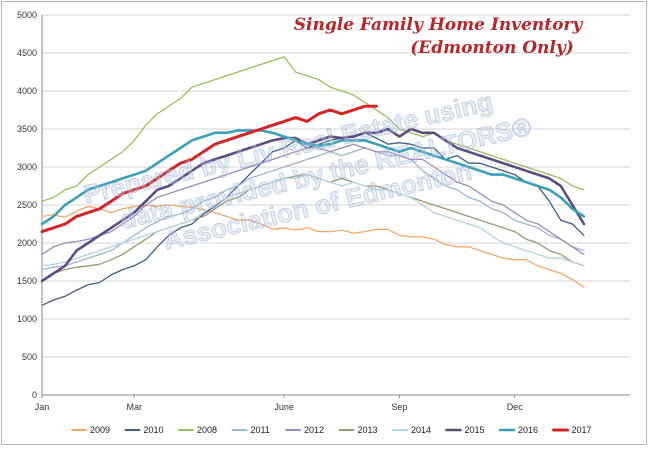 Image resolution: width=650 pixels, height=449 pixels. I want to click on y-tick-label: 1000, so click(27, 319).